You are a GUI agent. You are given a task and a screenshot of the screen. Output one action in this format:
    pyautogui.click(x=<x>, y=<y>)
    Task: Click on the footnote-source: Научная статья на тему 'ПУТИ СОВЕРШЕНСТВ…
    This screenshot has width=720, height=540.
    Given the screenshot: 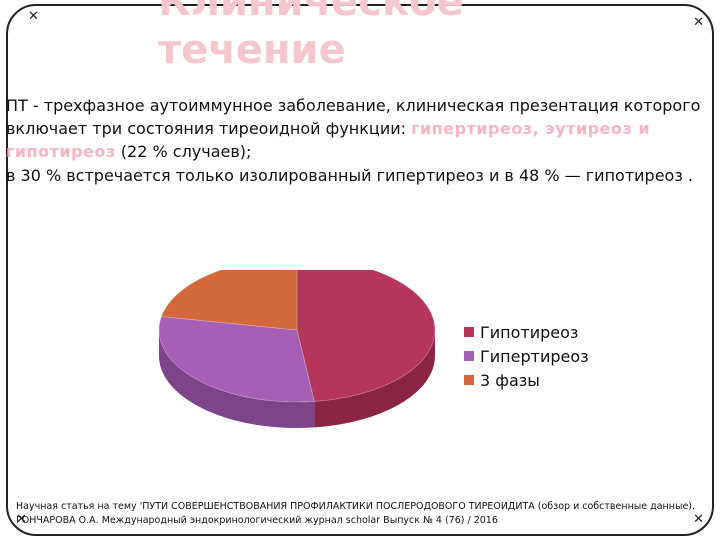 What is the action you would take?
    pyautogui.click(x=356, y=513)
    